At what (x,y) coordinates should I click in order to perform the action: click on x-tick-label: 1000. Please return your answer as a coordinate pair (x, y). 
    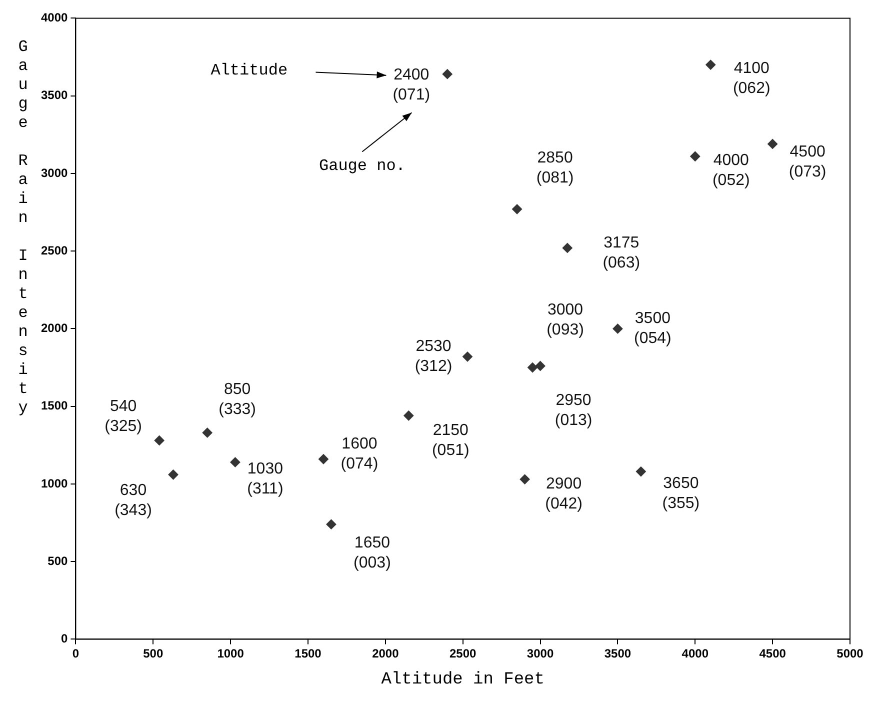
    Looking at the image, I should click on (230, 653).